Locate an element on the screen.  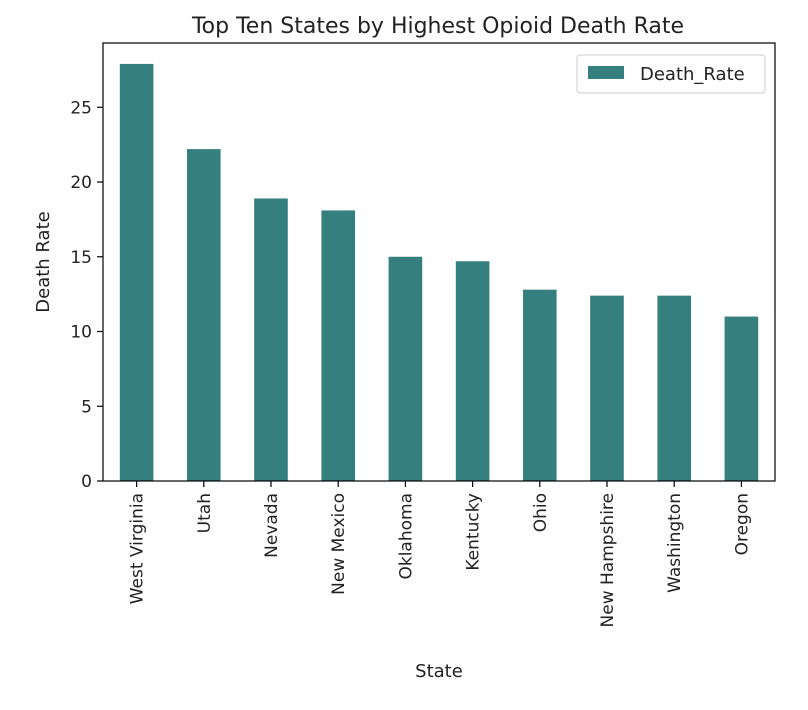
bar-new-mexico is located at coordinates (338, 345).